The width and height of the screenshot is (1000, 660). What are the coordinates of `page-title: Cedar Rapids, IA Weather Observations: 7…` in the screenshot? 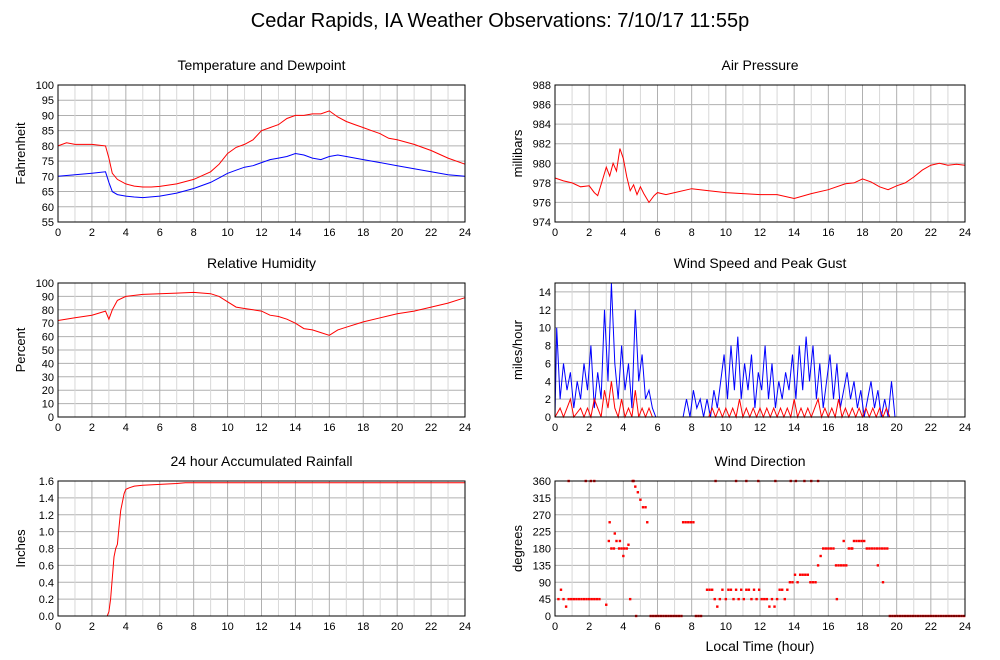 It's located at (500, 21).